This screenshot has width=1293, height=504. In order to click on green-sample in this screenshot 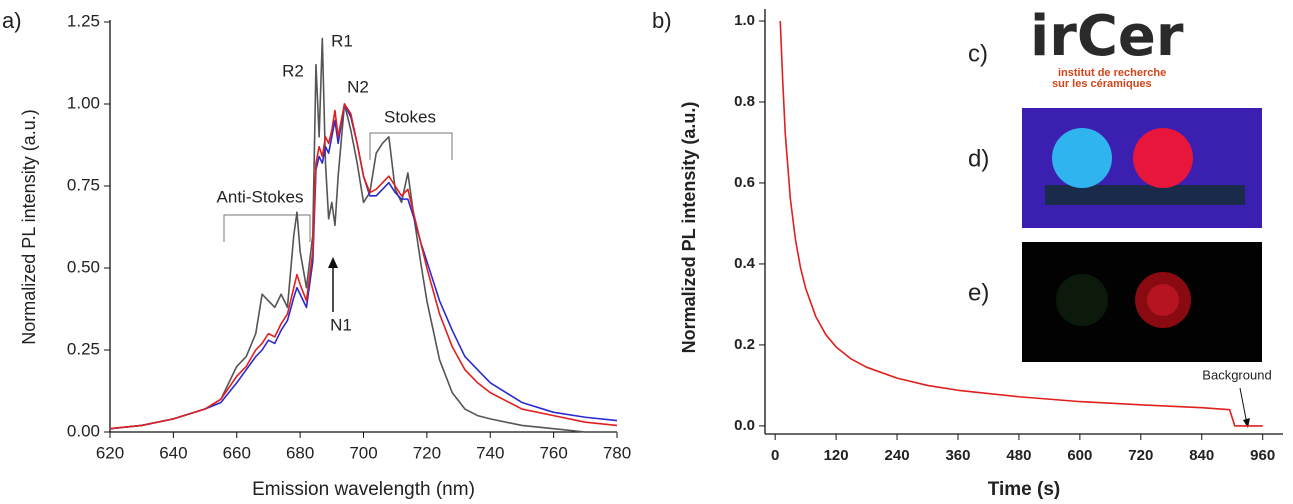, I will do `click(1082, 300)`.